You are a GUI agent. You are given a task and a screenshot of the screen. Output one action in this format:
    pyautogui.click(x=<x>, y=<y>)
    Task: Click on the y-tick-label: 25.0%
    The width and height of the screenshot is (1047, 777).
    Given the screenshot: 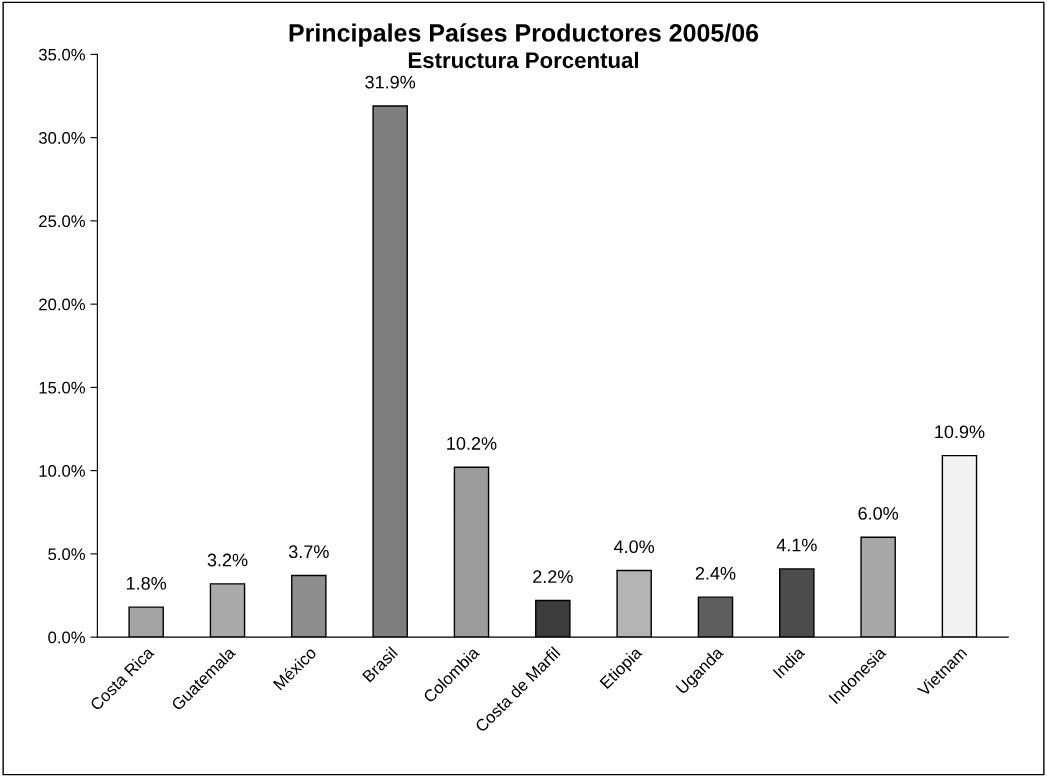 What is the action you would take?
    pyautogui.click(x=62, y=221)
    